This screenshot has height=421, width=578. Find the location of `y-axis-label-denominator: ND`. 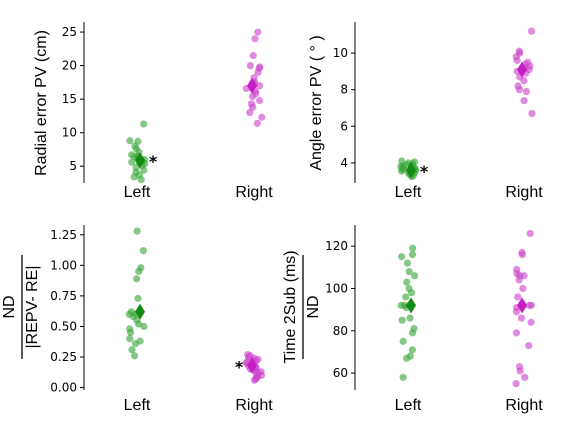

y-axis-label-denominator: ND is located at coordinates (313, 306).